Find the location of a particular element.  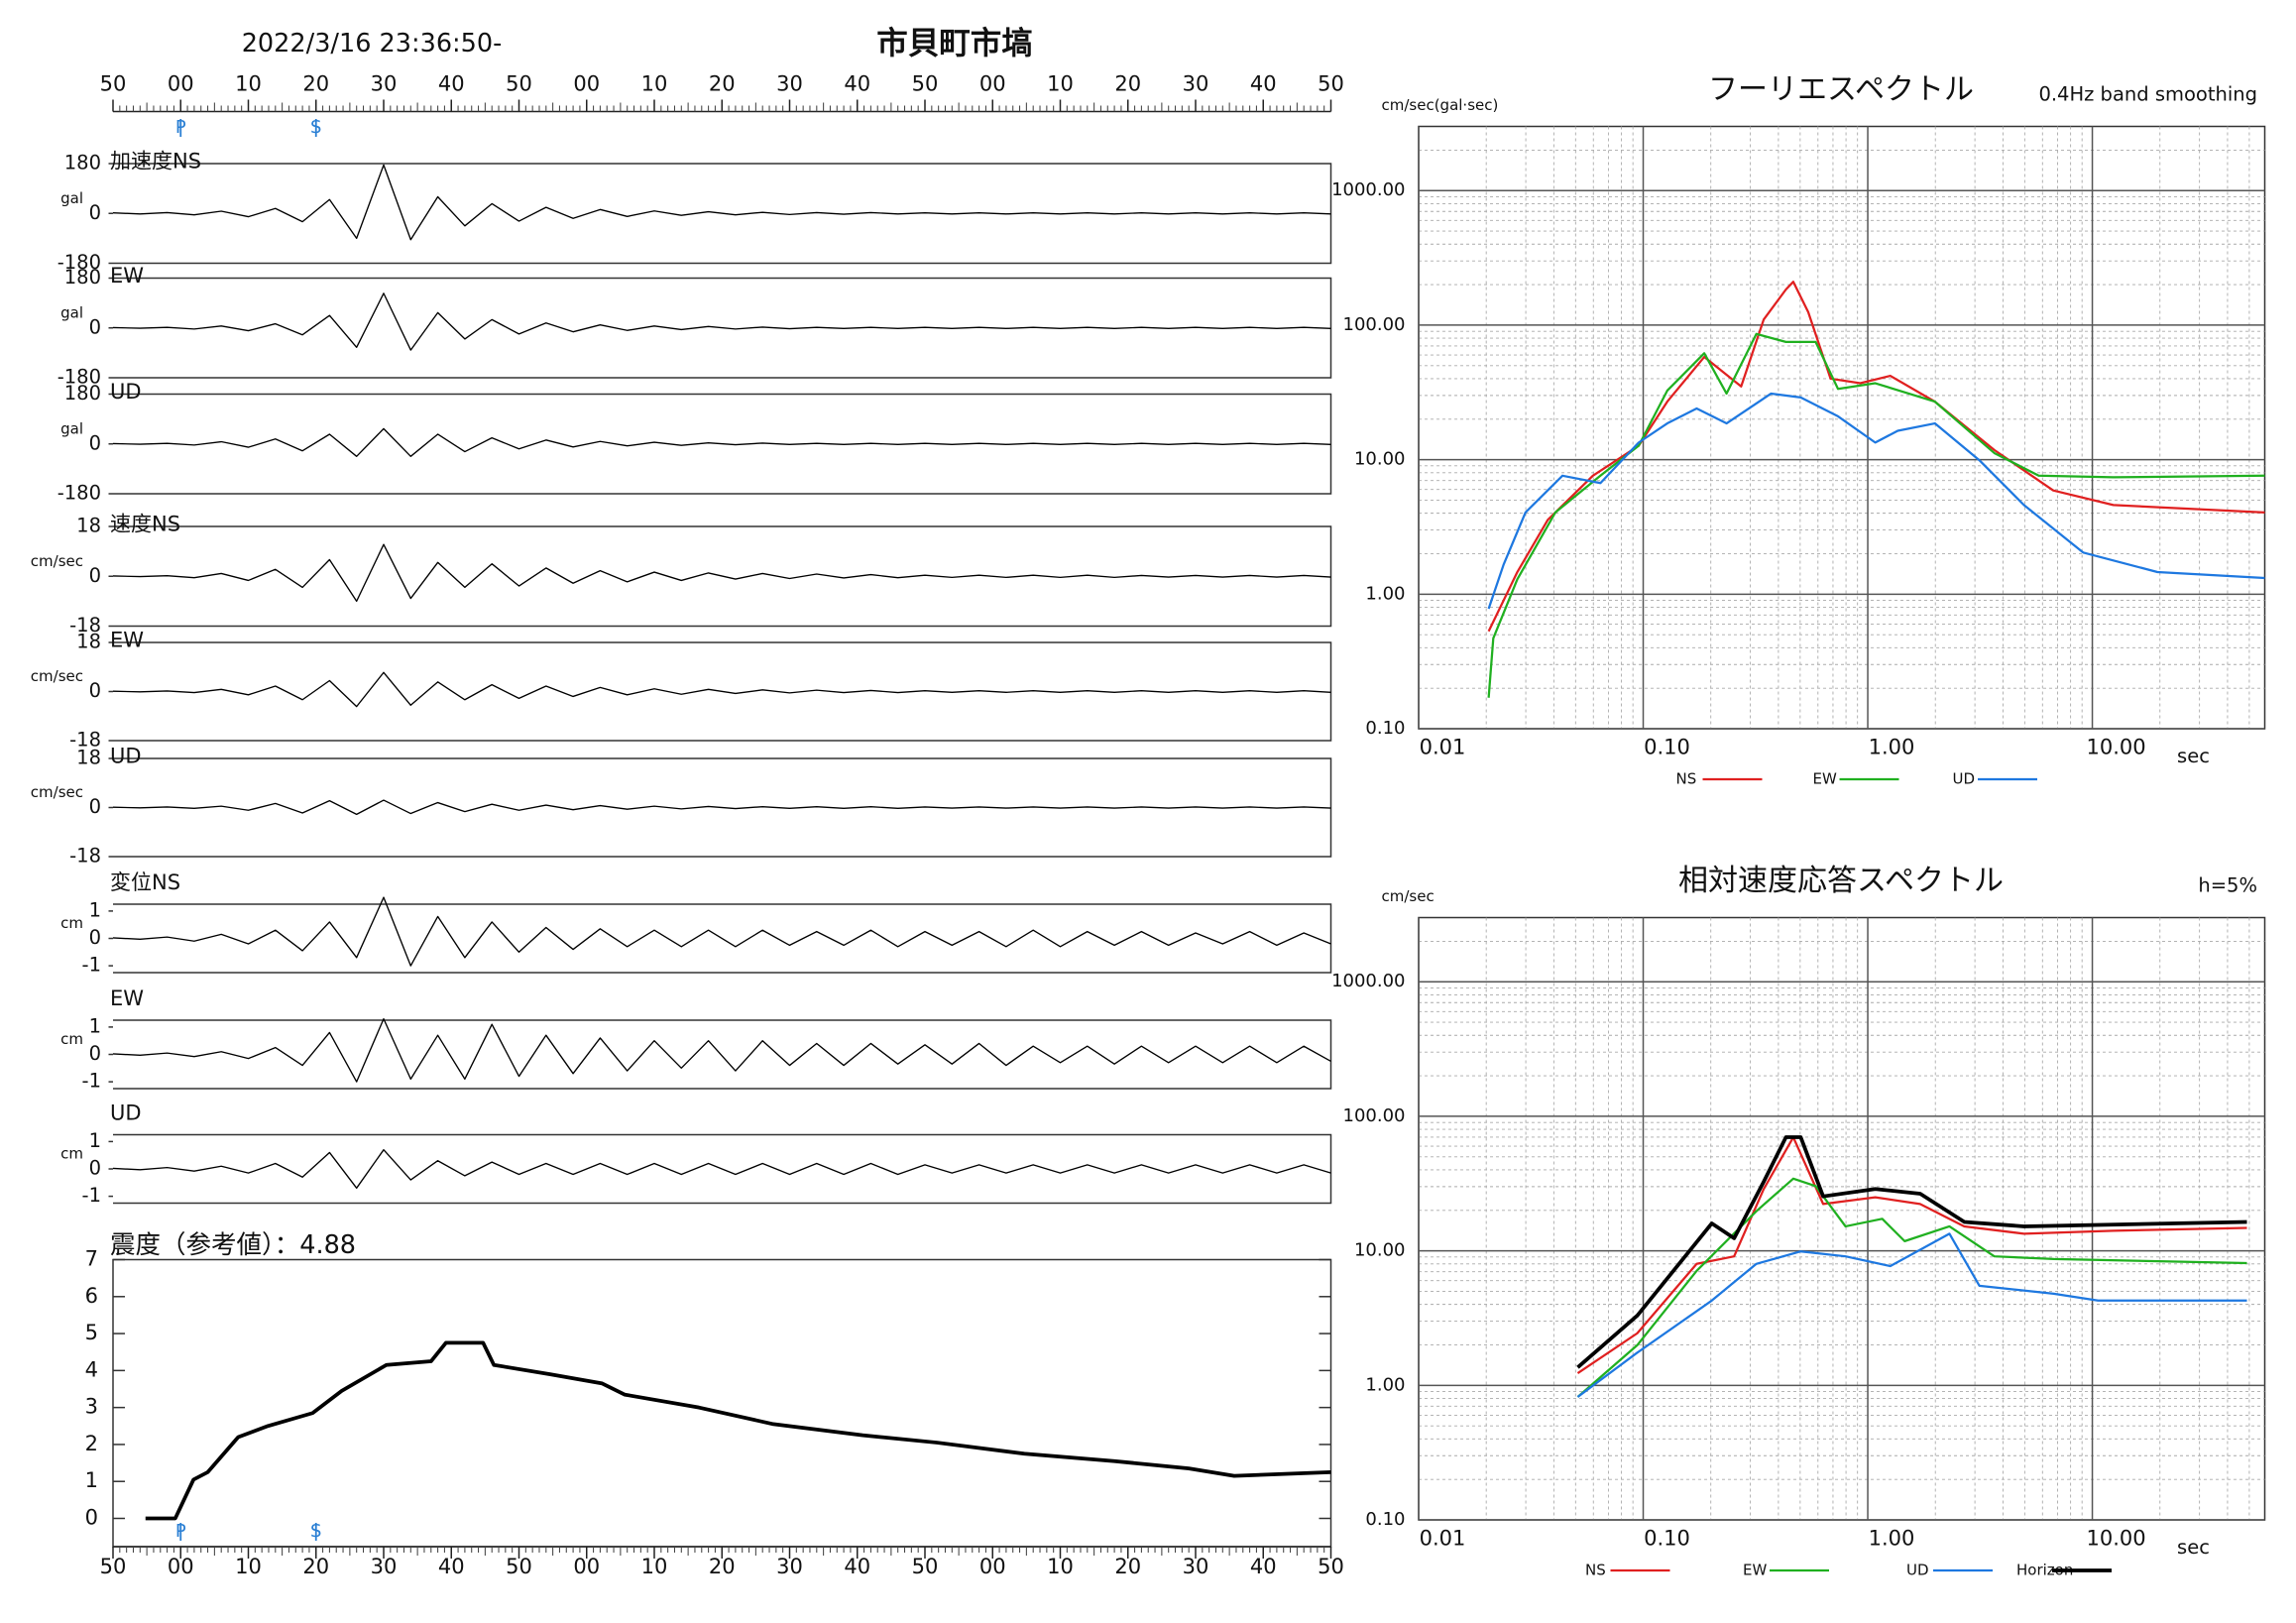

plot-frame is located at coordinates (1842, 1218).